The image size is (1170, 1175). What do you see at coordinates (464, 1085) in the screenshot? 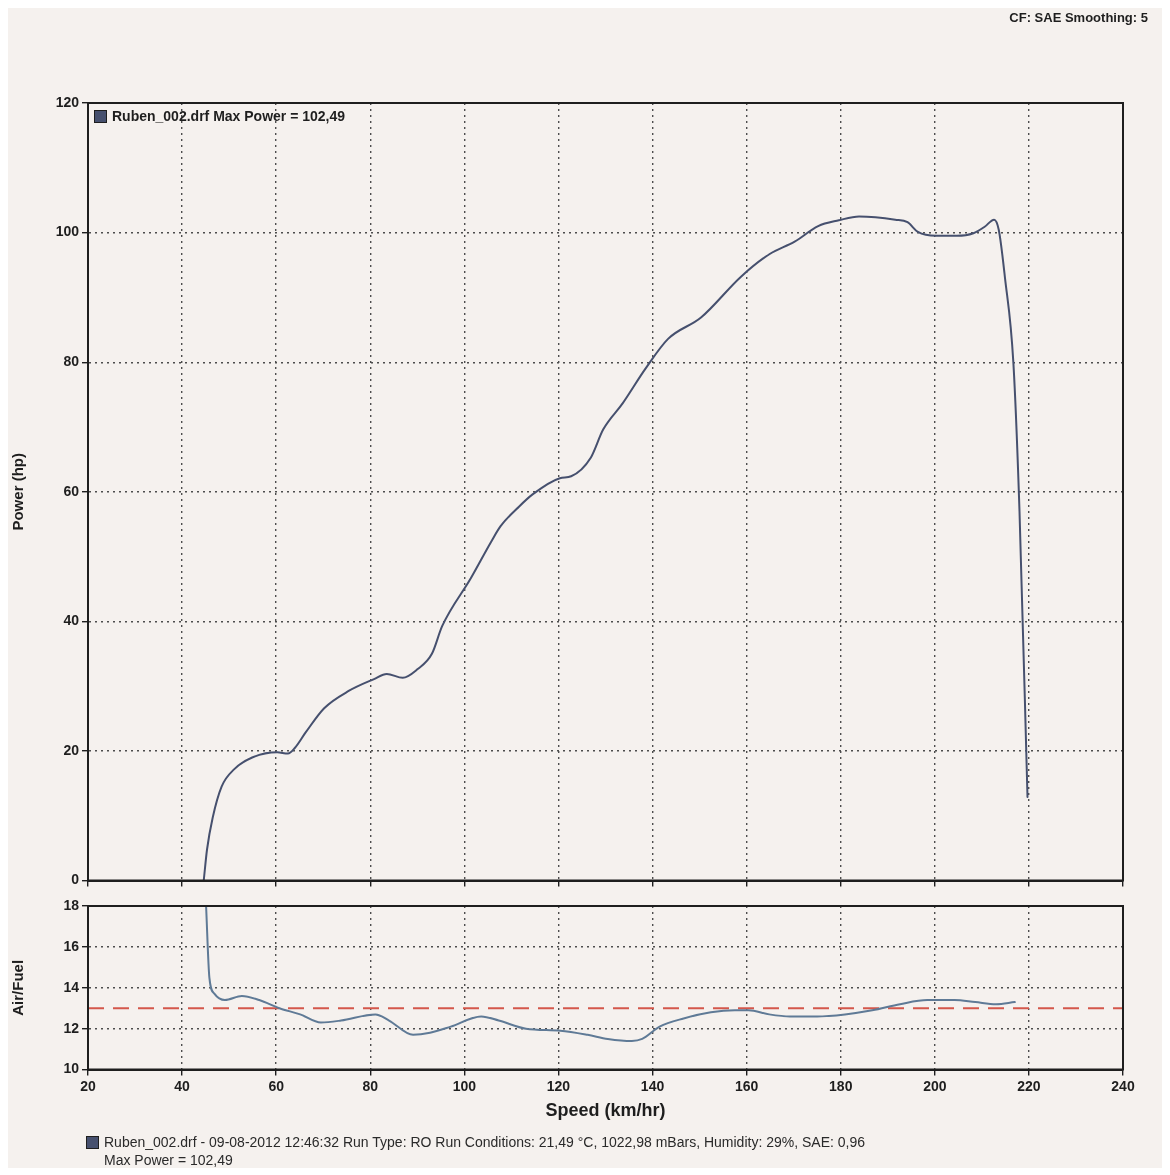
I see `x-tick-label: 100` at bounding box center [464, 1085].